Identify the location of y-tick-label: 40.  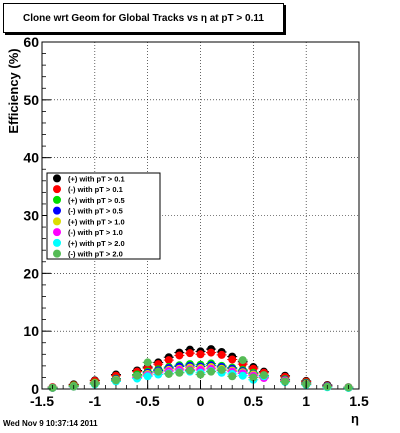
(31, 158).